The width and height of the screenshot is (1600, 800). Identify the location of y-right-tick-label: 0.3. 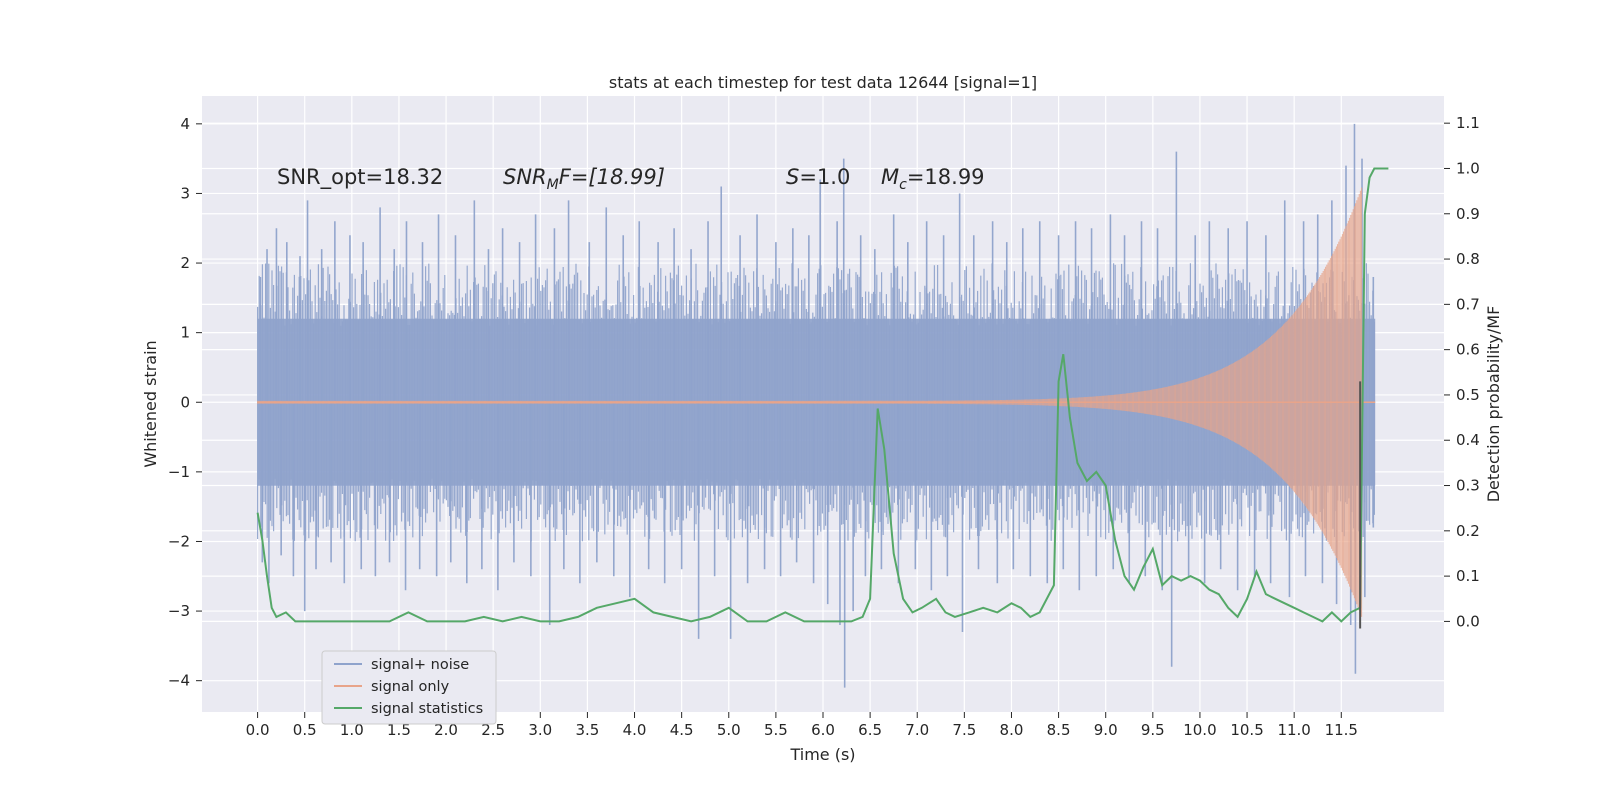
(1468, 486).